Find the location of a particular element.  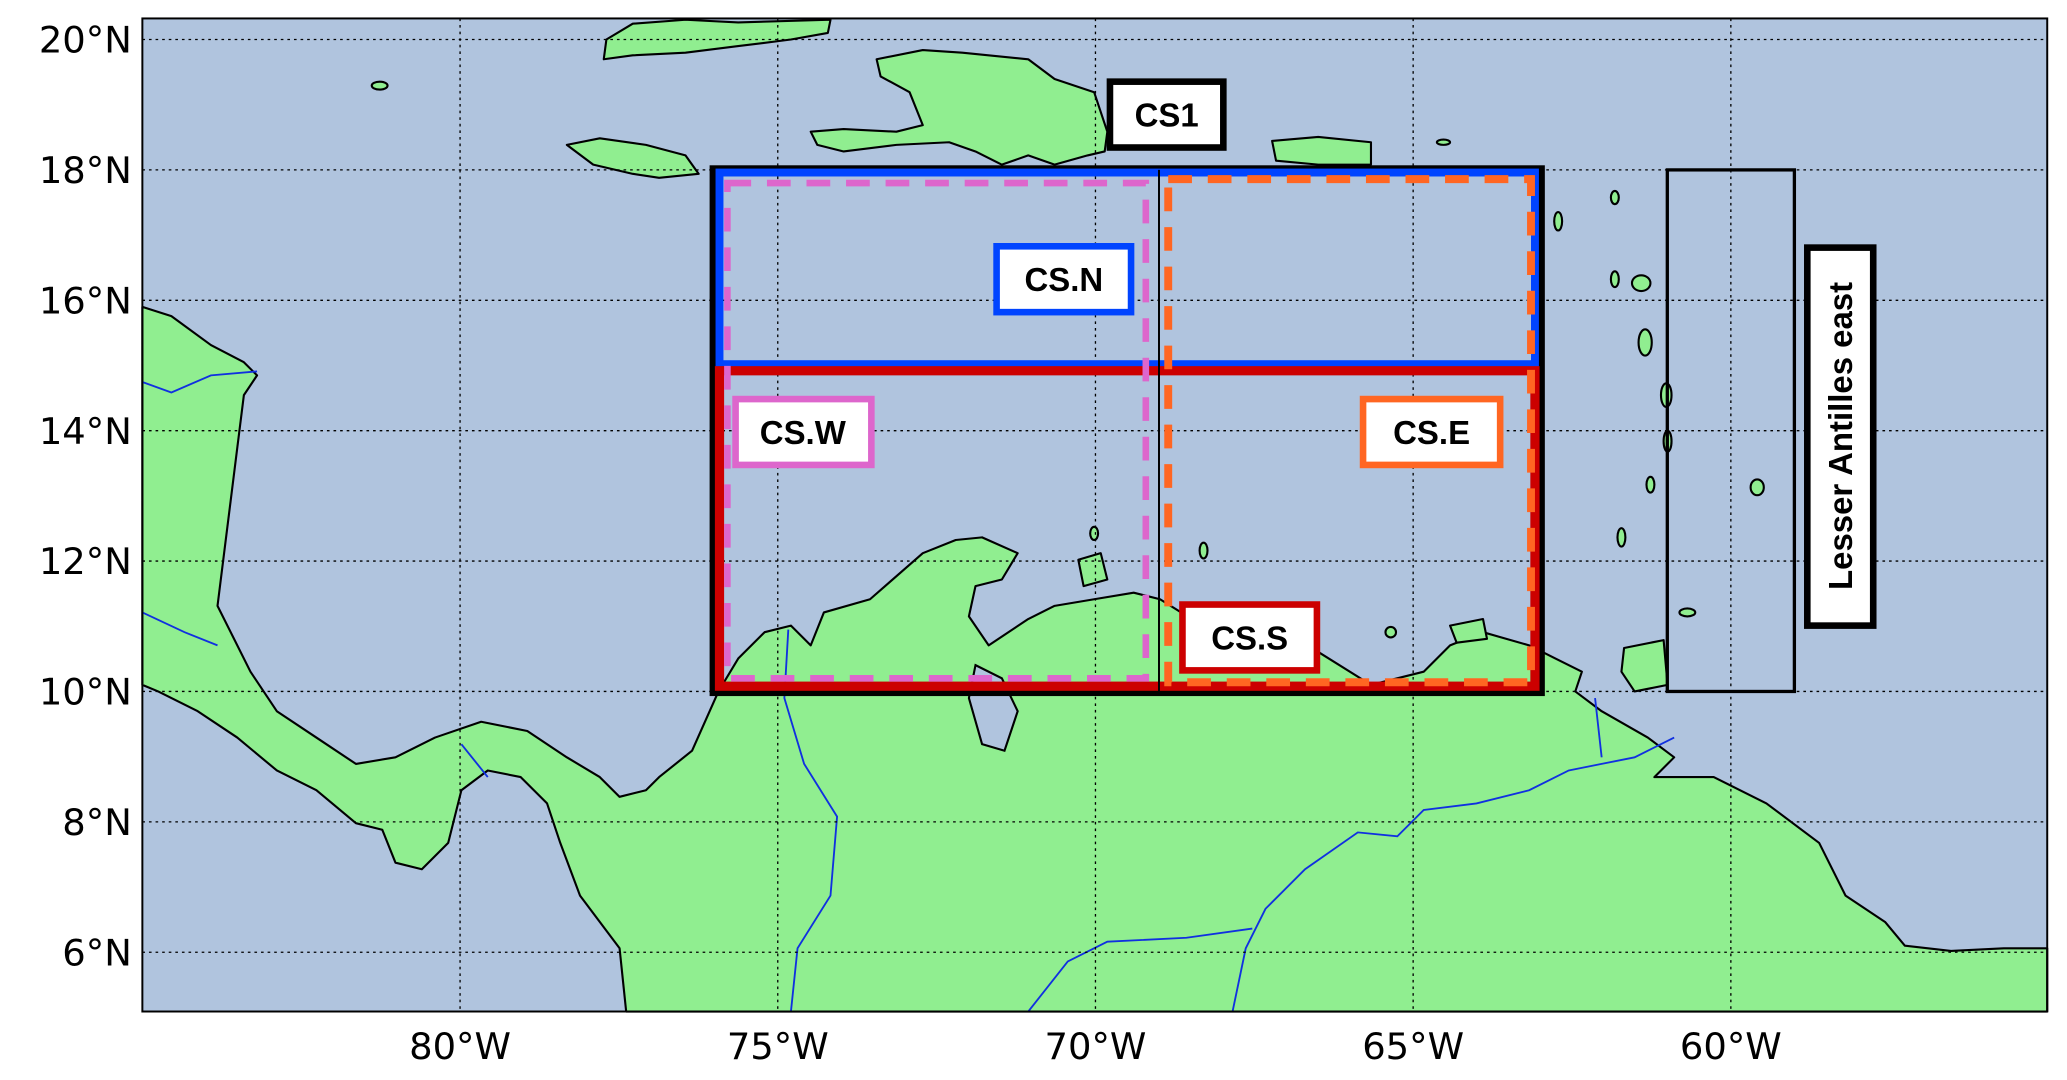

svg-text: CS1 is located at coordinates (1167, 114).